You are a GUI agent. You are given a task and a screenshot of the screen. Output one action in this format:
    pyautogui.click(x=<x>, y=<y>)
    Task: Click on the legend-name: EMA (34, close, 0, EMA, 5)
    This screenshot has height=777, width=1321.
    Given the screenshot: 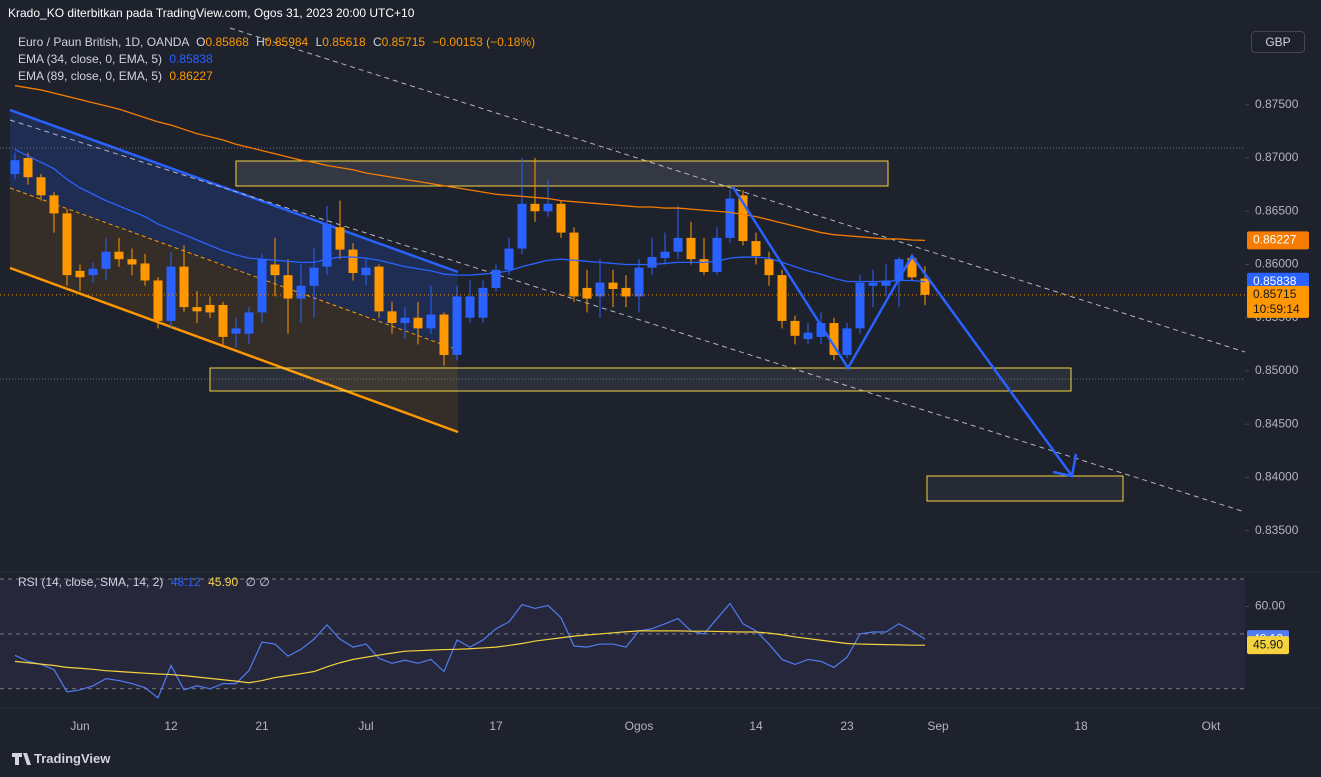 What is the action you would take?
    pyautogui.click(x=90, y=59)
    